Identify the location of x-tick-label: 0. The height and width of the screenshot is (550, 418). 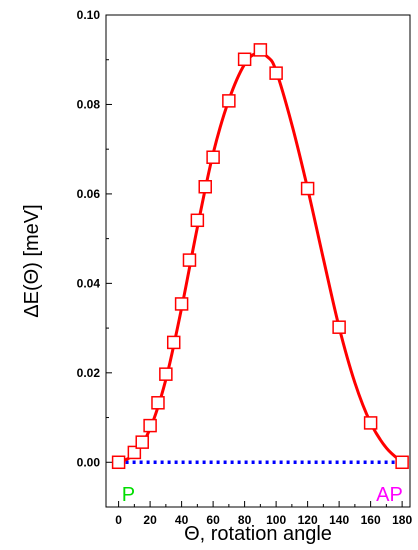
(118, 520).